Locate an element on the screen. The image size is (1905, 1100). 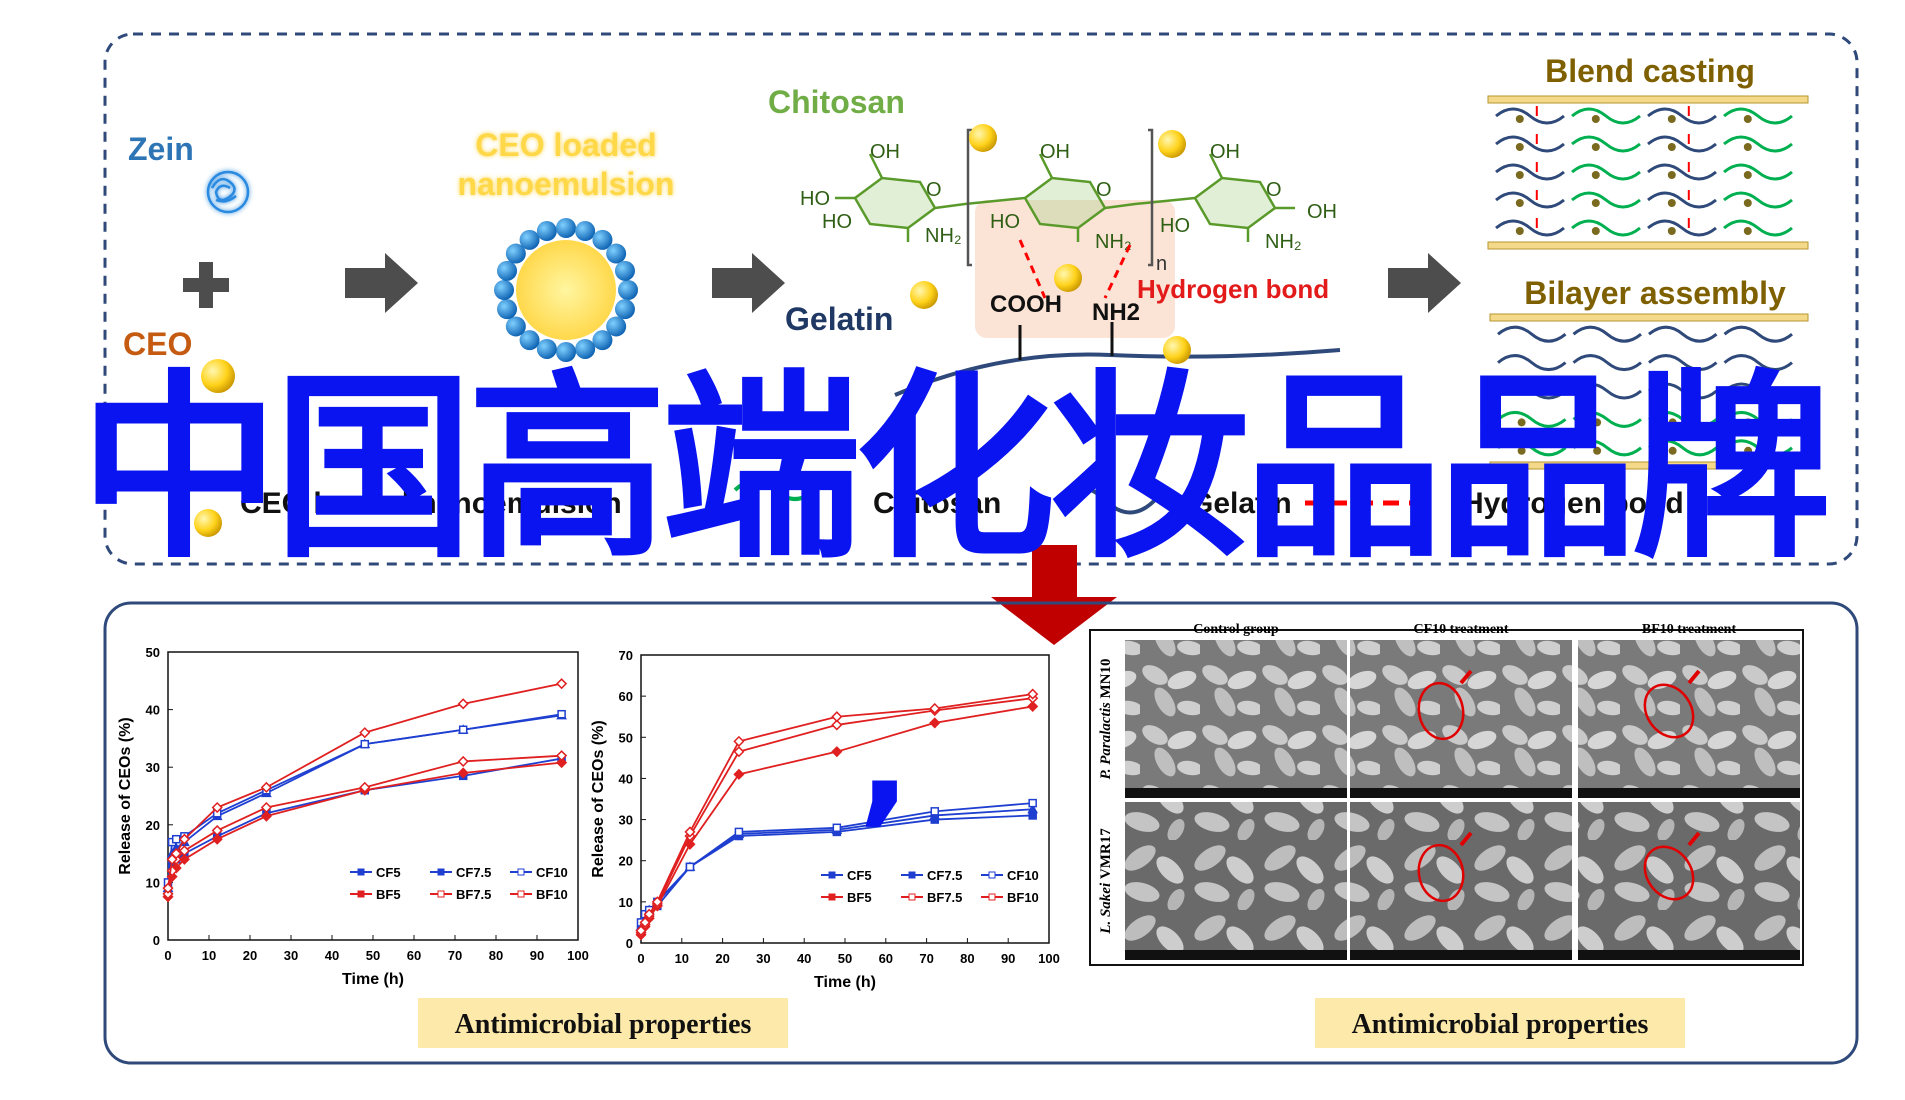
gelatin-label: Gelatin is located at coordinates (839, 319).